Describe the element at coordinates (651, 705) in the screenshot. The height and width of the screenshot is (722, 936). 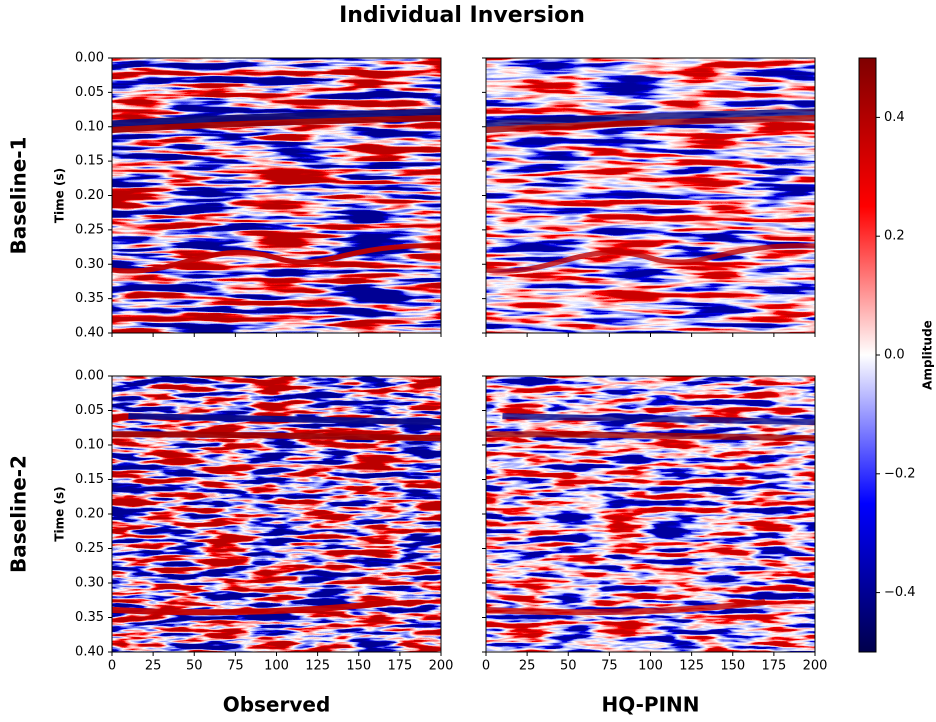
I see `column-label: HQ-PINN` at that location.